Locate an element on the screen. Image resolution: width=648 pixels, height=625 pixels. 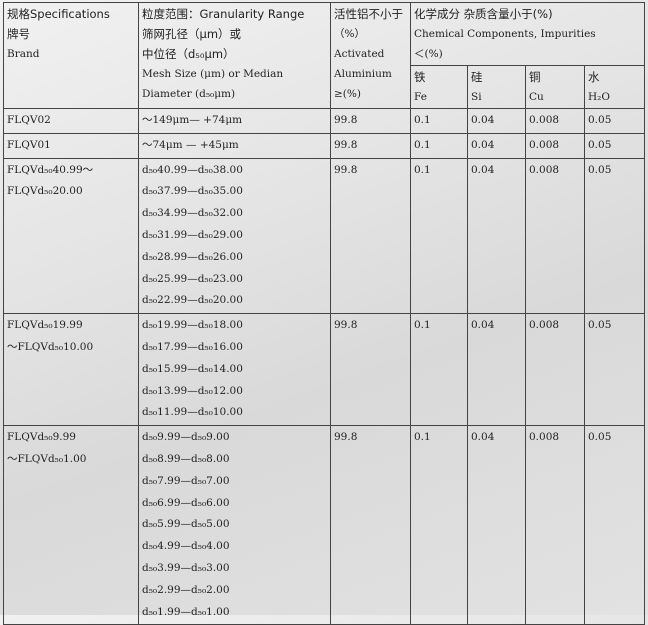
cell-text: d₅₀40.99—d₅₀38.00 is located at coordinates (192, 169).